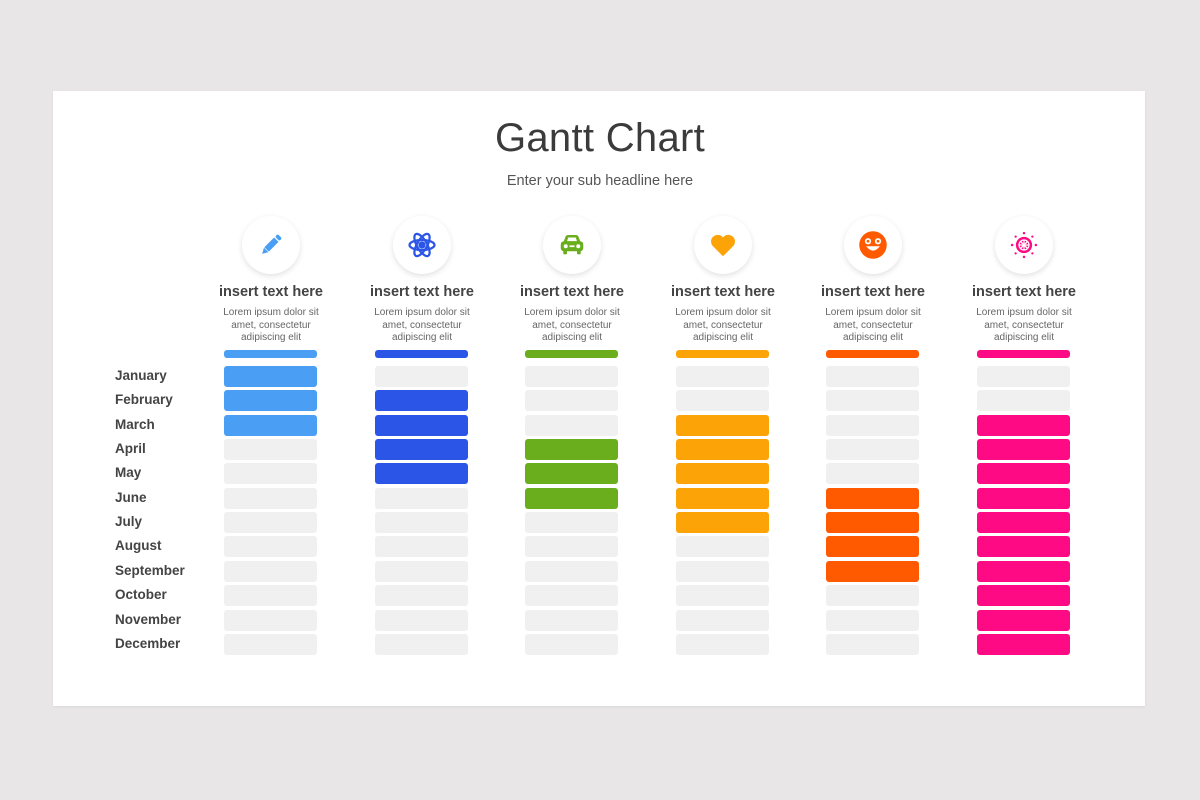 Image resolution: width=1200 pixels, height=800 pixels. Describe the element at coordinates (572, 245) in the screenshot. I see `car-icon` at that location.